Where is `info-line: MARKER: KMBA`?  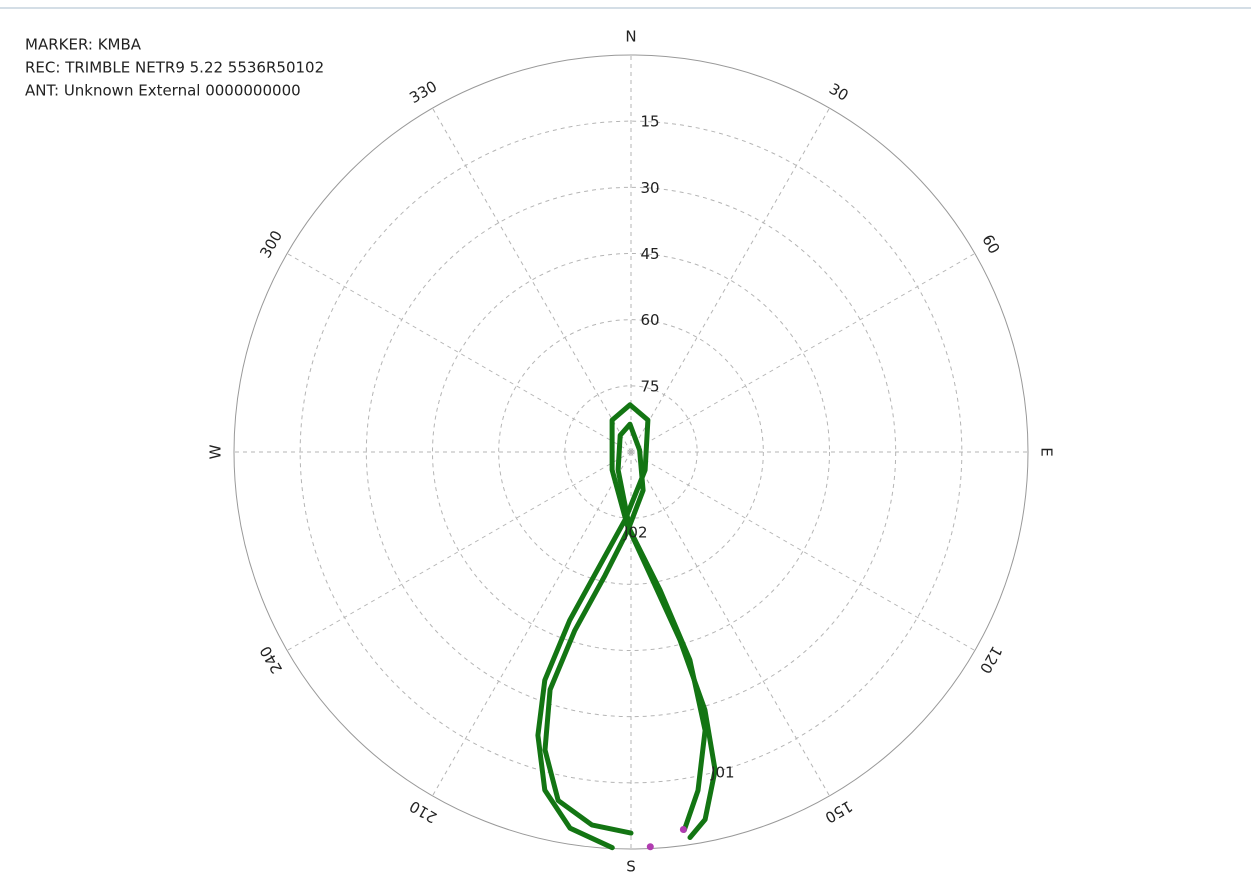
info-line: MARKER: KMBA is located at coordinates (83, 45).